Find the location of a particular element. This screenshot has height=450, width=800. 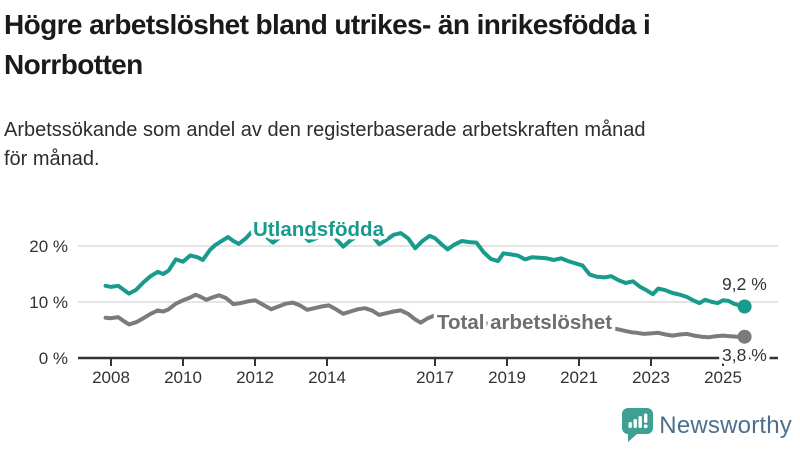

series-line-utlandsfodda is located at coordinates (425, 267).